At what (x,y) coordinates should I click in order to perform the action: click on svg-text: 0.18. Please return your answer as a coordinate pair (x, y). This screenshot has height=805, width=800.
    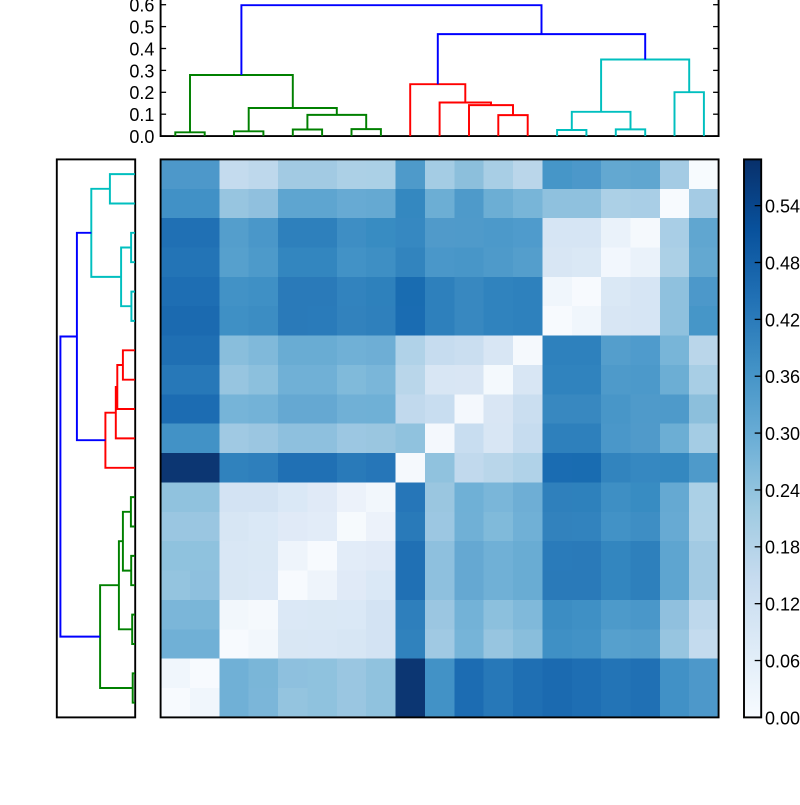
    Looking at the image, I should click on (782, 548).